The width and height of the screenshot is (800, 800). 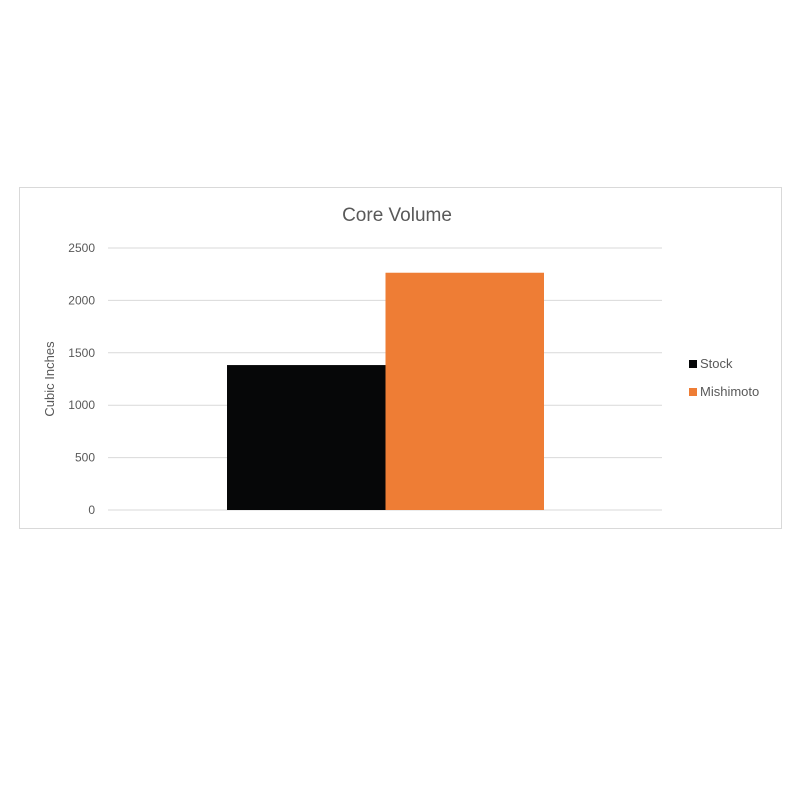 What do you see at coordinates (81, 353) in the screenshot?
I see `y-tick-label: 1500` at bounding box center [81, 353].